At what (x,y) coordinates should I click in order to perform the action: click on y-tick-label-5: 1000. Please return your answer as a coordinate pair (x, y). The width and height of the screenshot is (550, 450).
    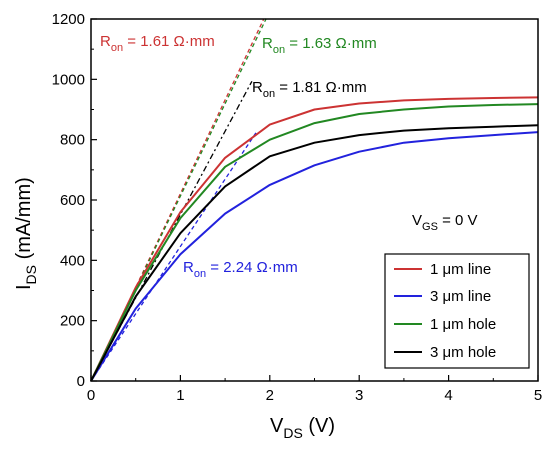
    Looking at the image, I should click on (68, 79).